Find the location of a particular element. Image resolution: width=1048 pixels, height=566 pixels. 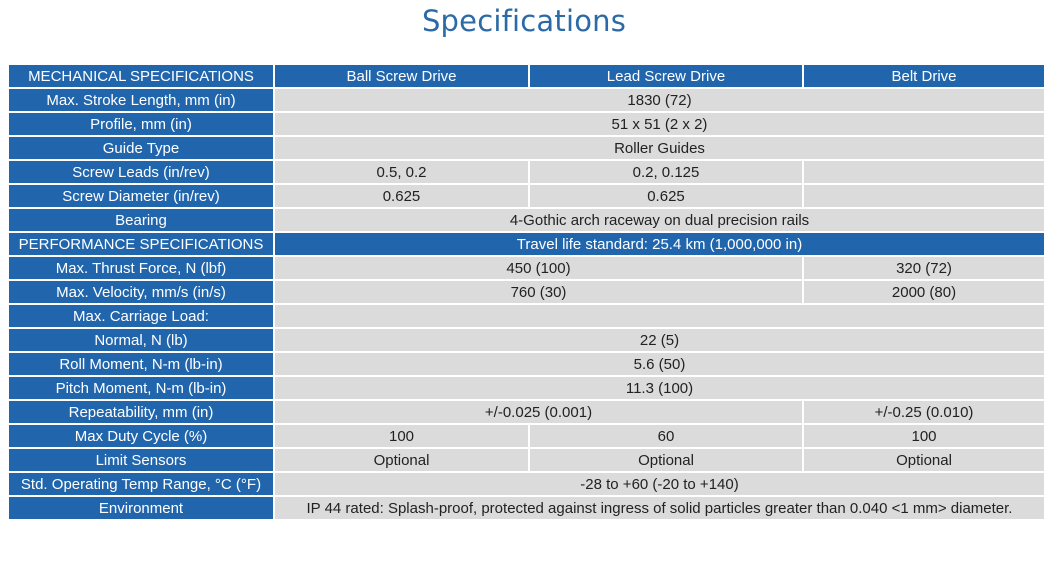

row-label: Screw Diameter (in/rev) is located at coordinates (141, 196).